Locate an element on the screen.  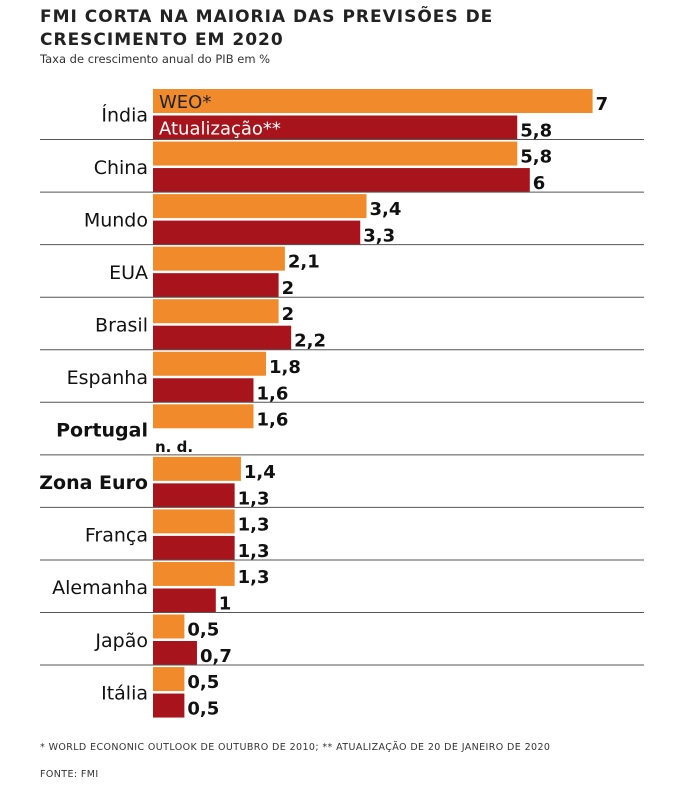
value-label-weo-alemanha: 1,3 is located at coordinates (254, 577).